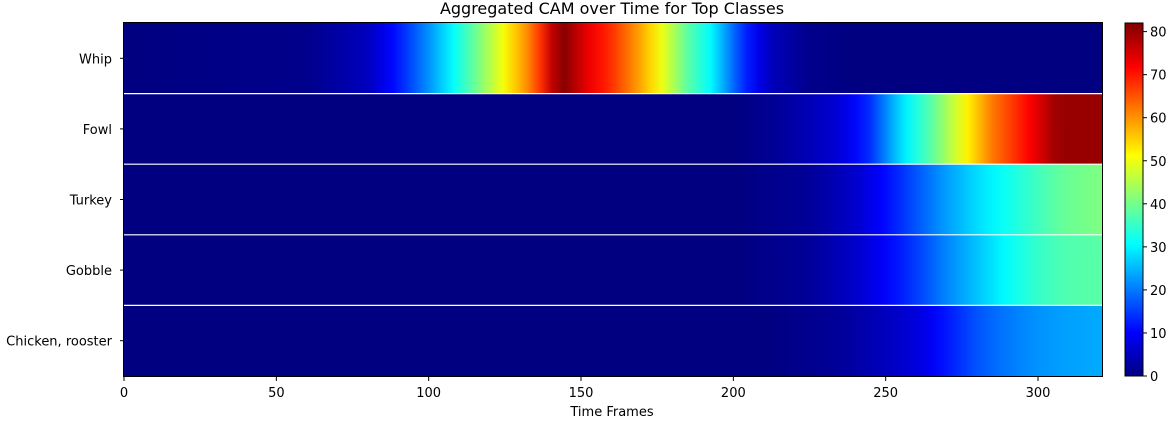 The width and height of the screenshot is (1168, 424). Describe the element at coordinates (89, 271) in the screenshot. I see `y-tick-label: Gobble` at that location.